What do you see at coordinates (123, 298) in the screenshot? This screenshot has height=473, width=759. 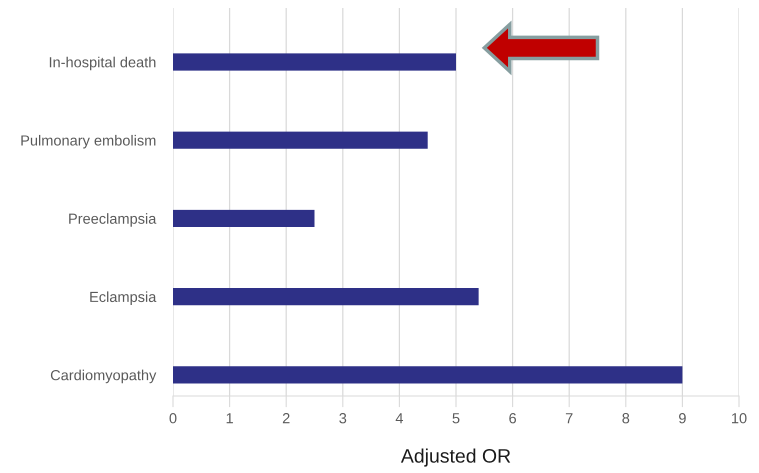 I see `y-tick-label: Eclampsia` at bounding box center [123, 298].